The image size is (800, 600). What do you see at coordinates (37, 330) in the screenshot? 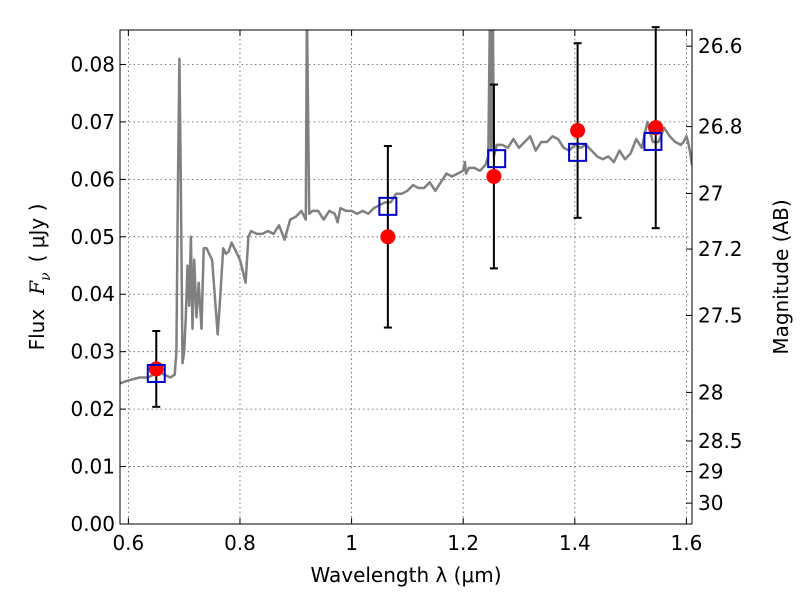
I see `y-axis-label-text: Flux` at bounding box center [37, 330].